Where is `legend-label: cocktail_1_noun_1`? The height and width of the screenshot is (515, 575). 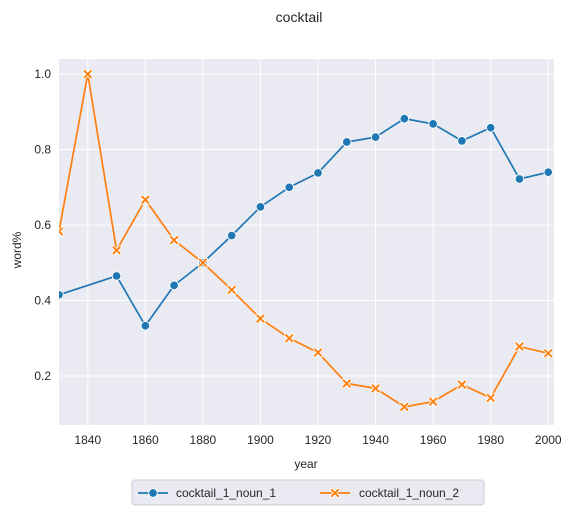
legend-label: cocktail_1_noun_1 is located at coordinates (226, 493).